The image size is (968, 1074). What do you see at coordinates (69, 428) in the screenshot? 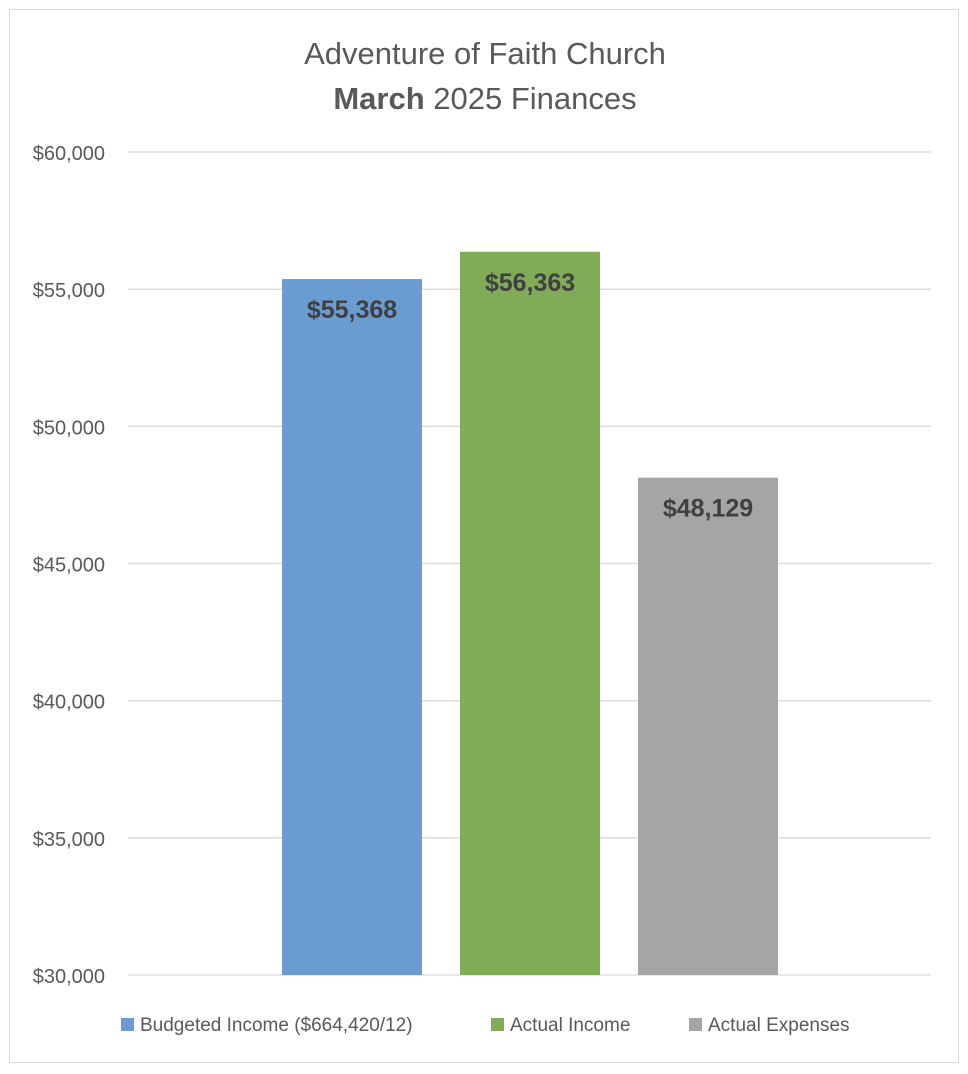
I see `y-tick-label: $50,000` at bounding box center [69, 428].